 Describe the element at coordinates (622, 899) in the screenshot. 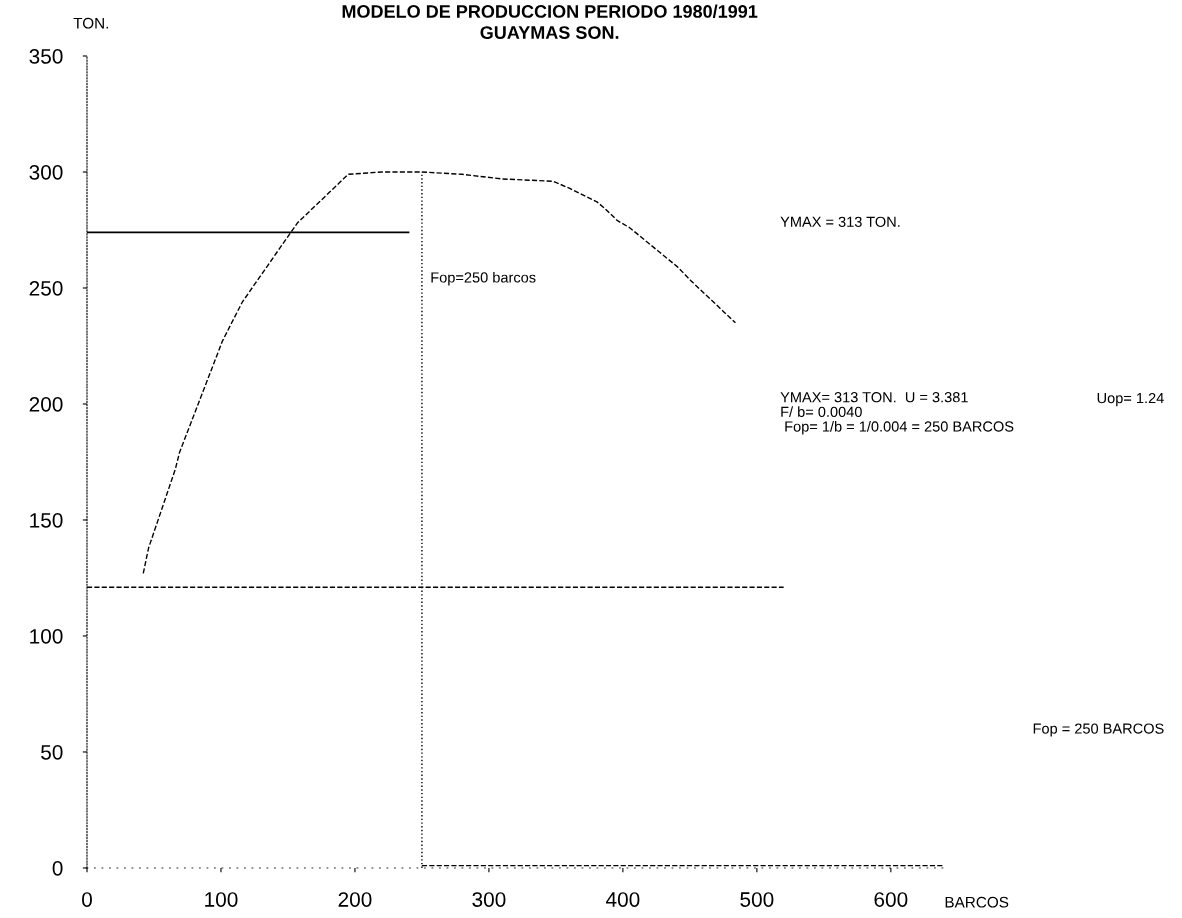

I see `x-tick-label: 400` at that location.